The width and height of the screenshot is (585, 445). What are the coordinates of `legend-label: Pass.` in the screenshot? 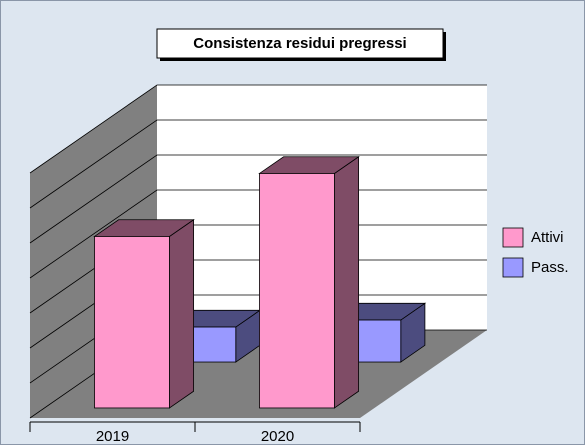 It's located at (550, 267).